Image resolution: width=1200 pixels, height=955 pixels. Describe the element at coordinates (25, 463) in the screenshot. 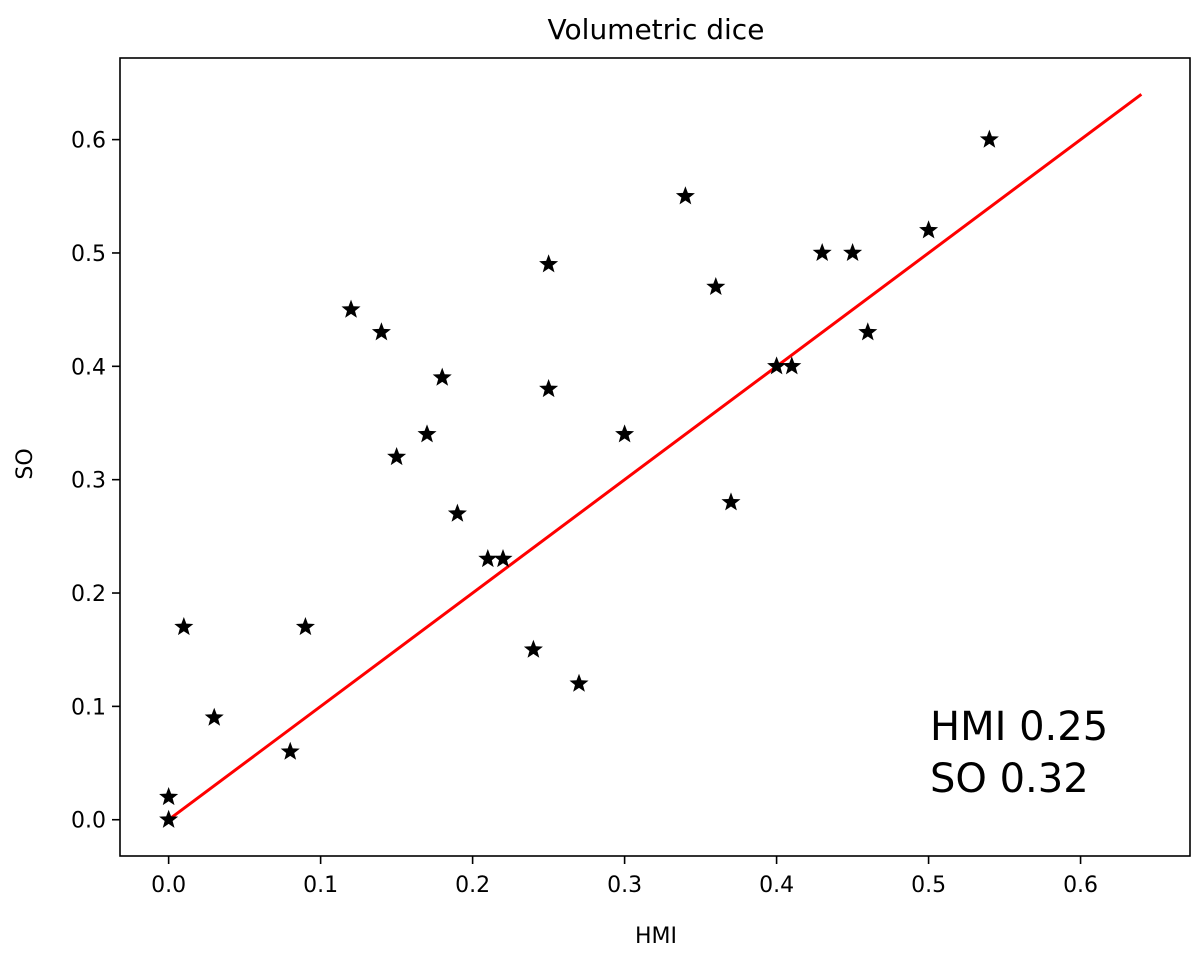

I see `y-axis-title: SO` at that location.